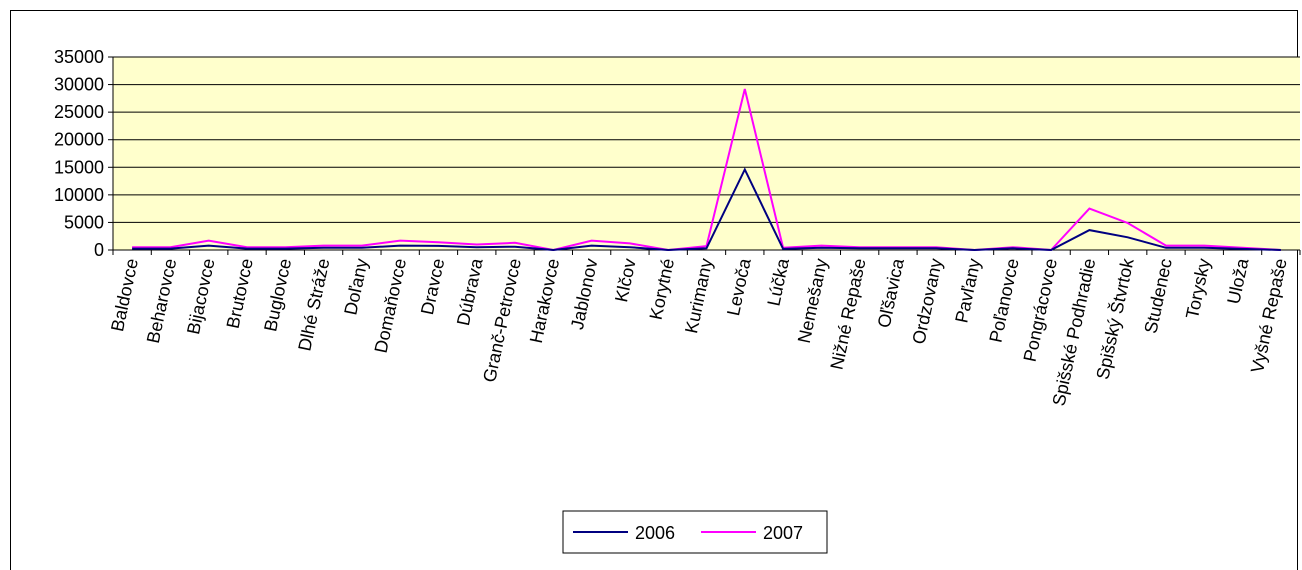 The image size is (1302, 570). I want to click on x-category-label: Dlhé Stráže, so click(313, 305).